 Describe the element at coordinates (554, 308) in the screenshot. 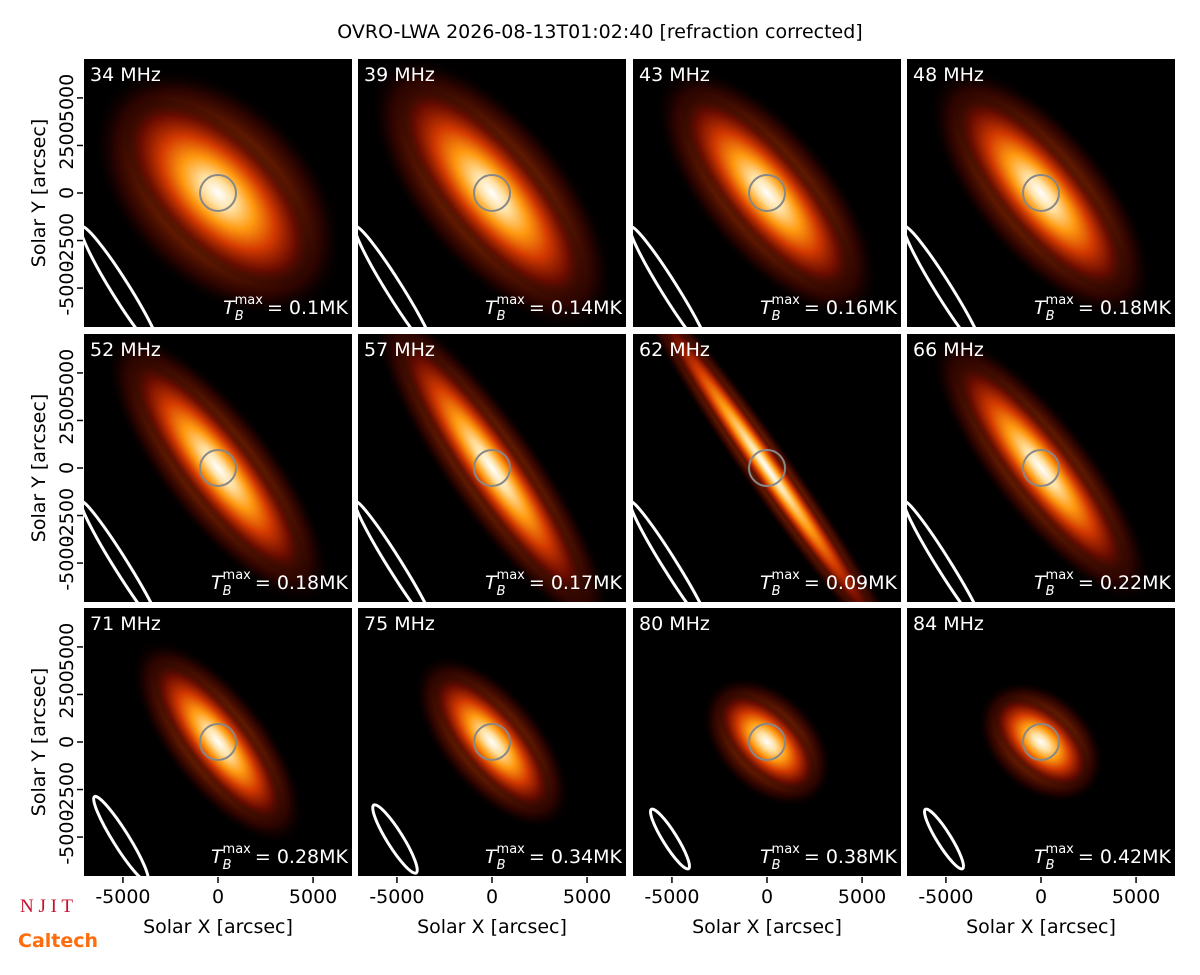

I see `tmax-label: TBmax = 0.14MK` at that location.